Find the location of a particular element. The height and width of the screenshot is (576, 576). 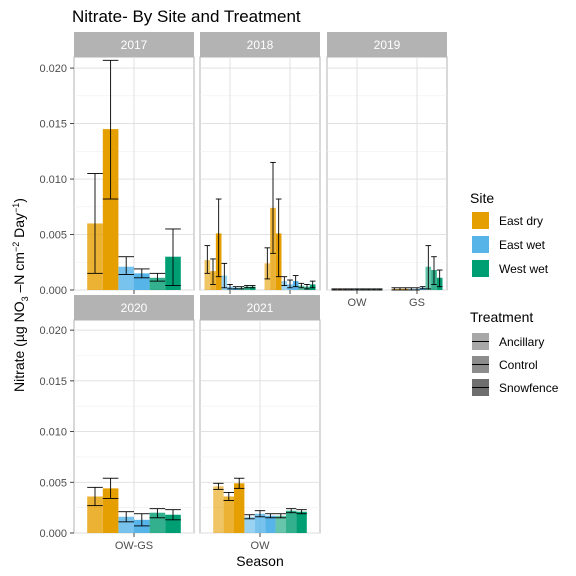

facet-strip-label: 2019 is located at coordinates (387, 45).